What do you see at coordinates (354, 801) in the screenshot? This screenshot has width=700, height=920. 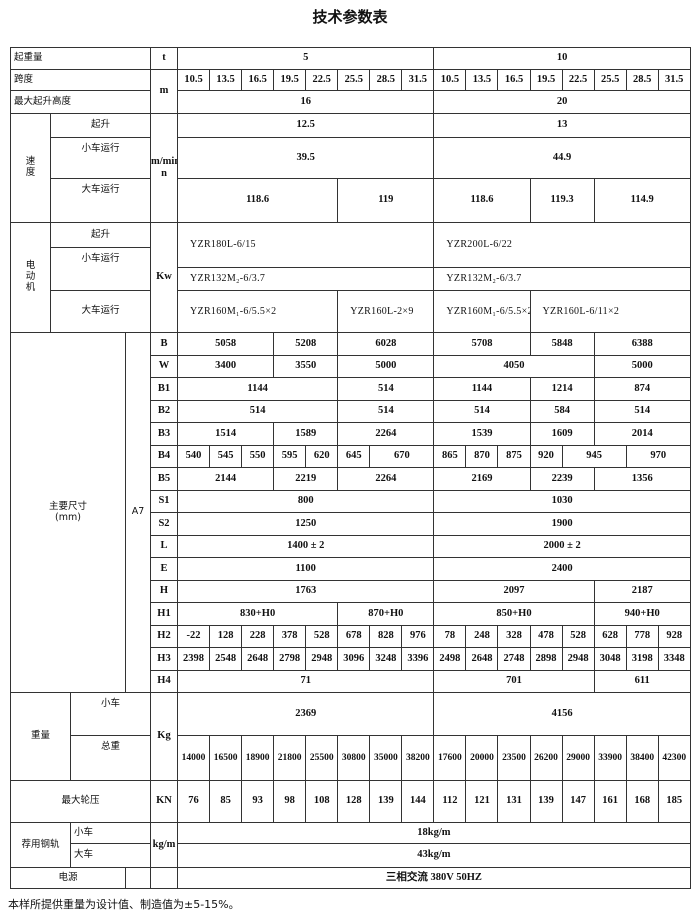 I see `value-cell: 128` at bounding box center [354, 801].